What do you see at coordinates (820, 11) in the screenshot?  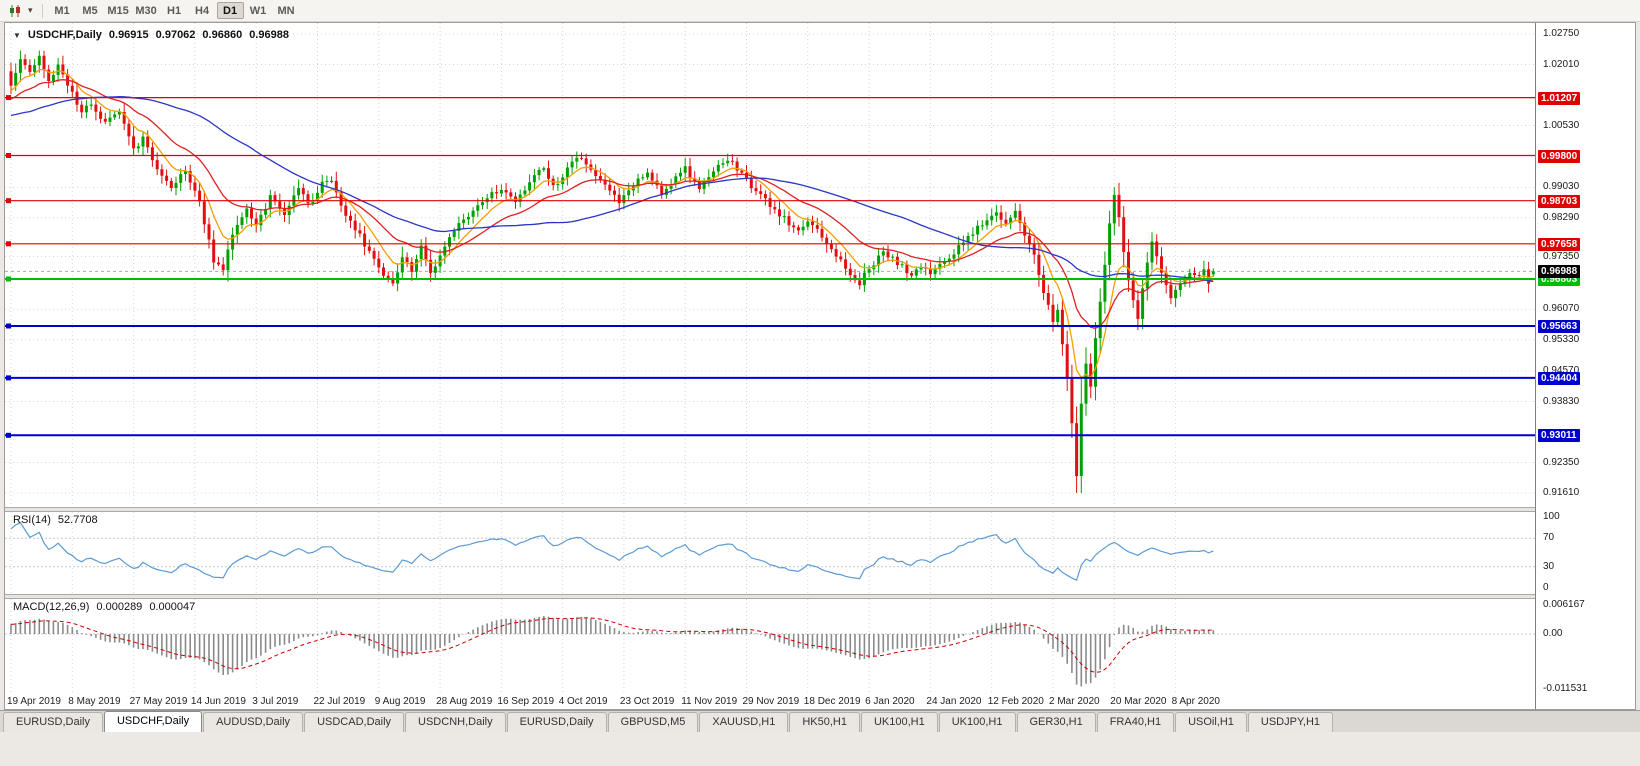 I see `timeframe-toolbar: ▾ M1 M5 M15 M30 H1 H4 D1 W1 MN` at bounding box center [820, 11].